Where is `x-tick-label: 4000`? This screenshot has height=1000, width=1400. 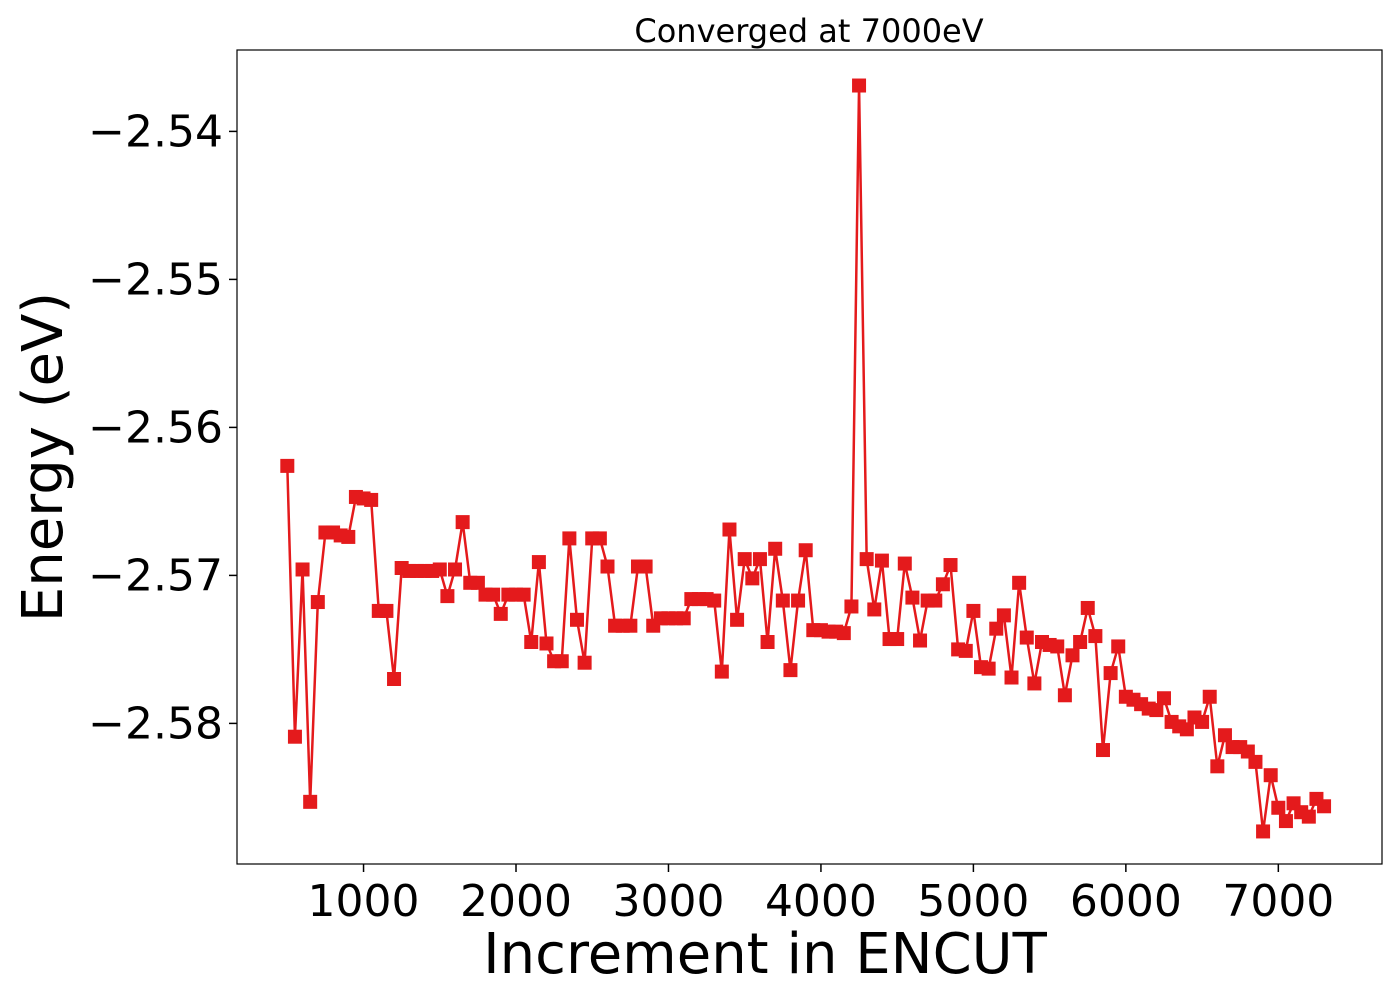
x-tick-label: 4000 is located at coordinates (821, 901).